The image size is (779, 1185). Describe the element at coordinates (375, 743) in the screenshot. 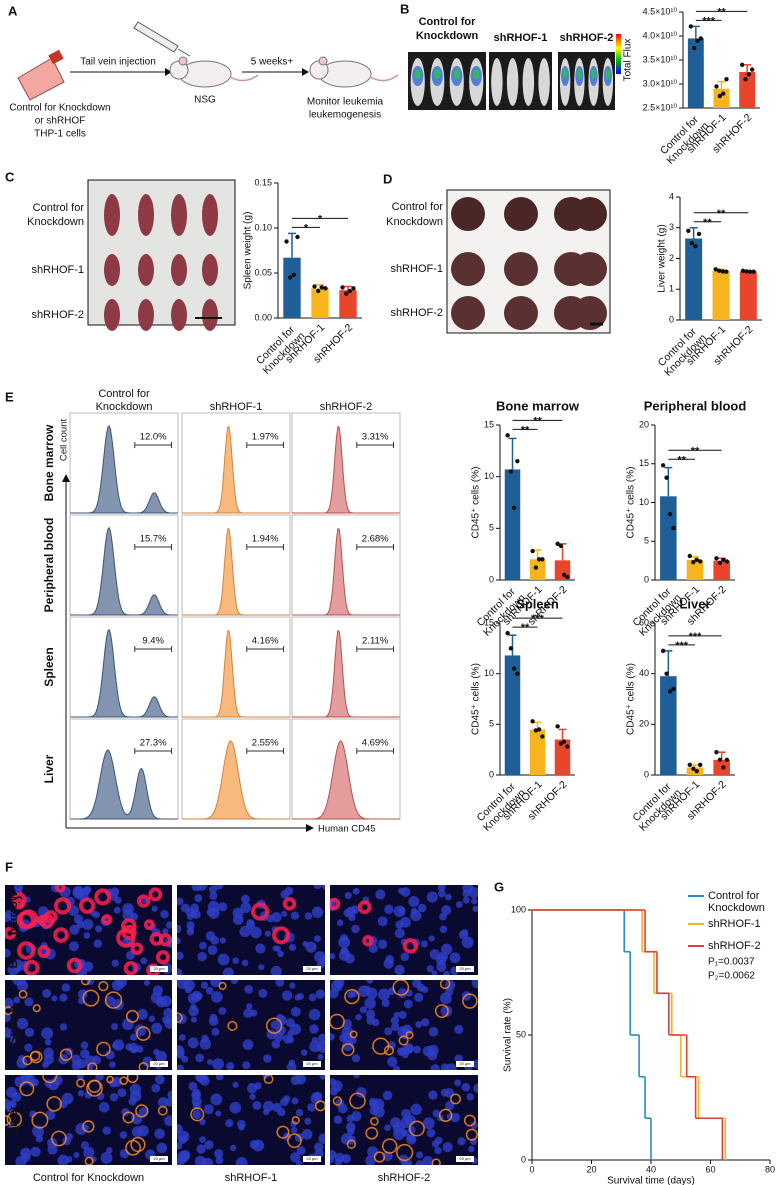

I see `gate-label: 4.69%` at that location.